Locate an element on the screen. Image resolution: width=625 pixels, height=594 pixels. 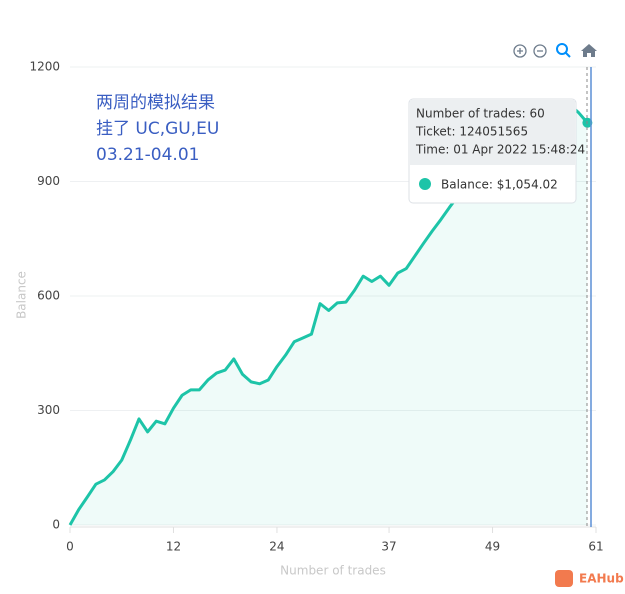
annotation: 挂了 UC,GU,EU is located at coordinates (157, 129).